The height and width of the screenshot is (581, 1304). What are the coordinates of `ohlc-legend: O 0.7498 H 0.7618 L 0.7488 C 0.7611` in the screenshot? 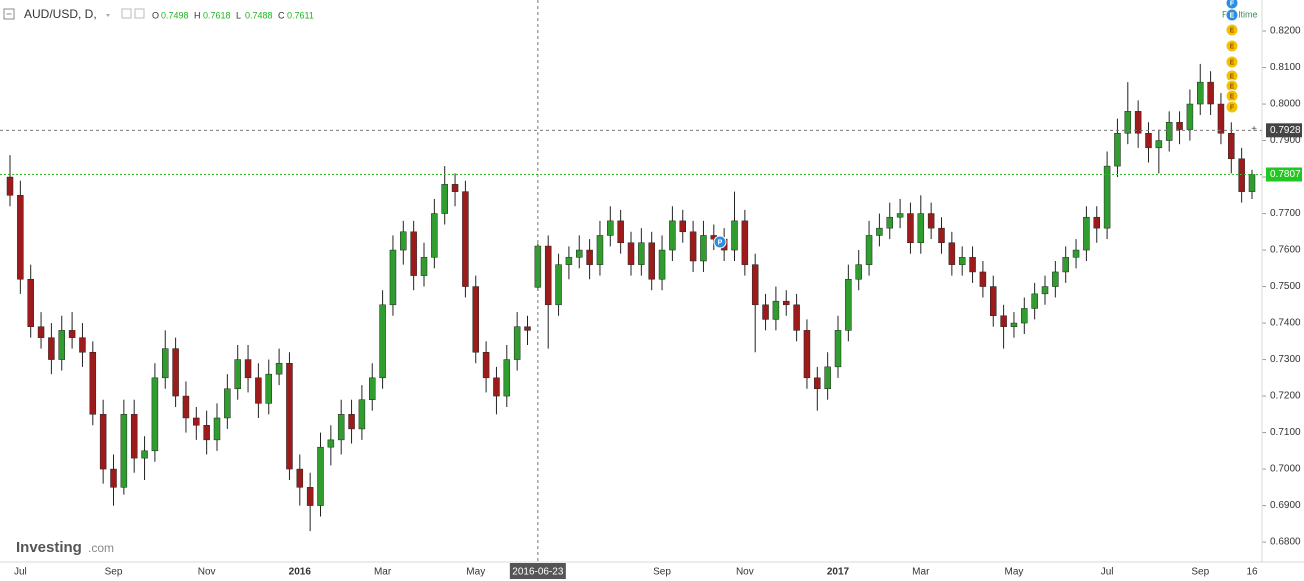 It's located at (233, 15).